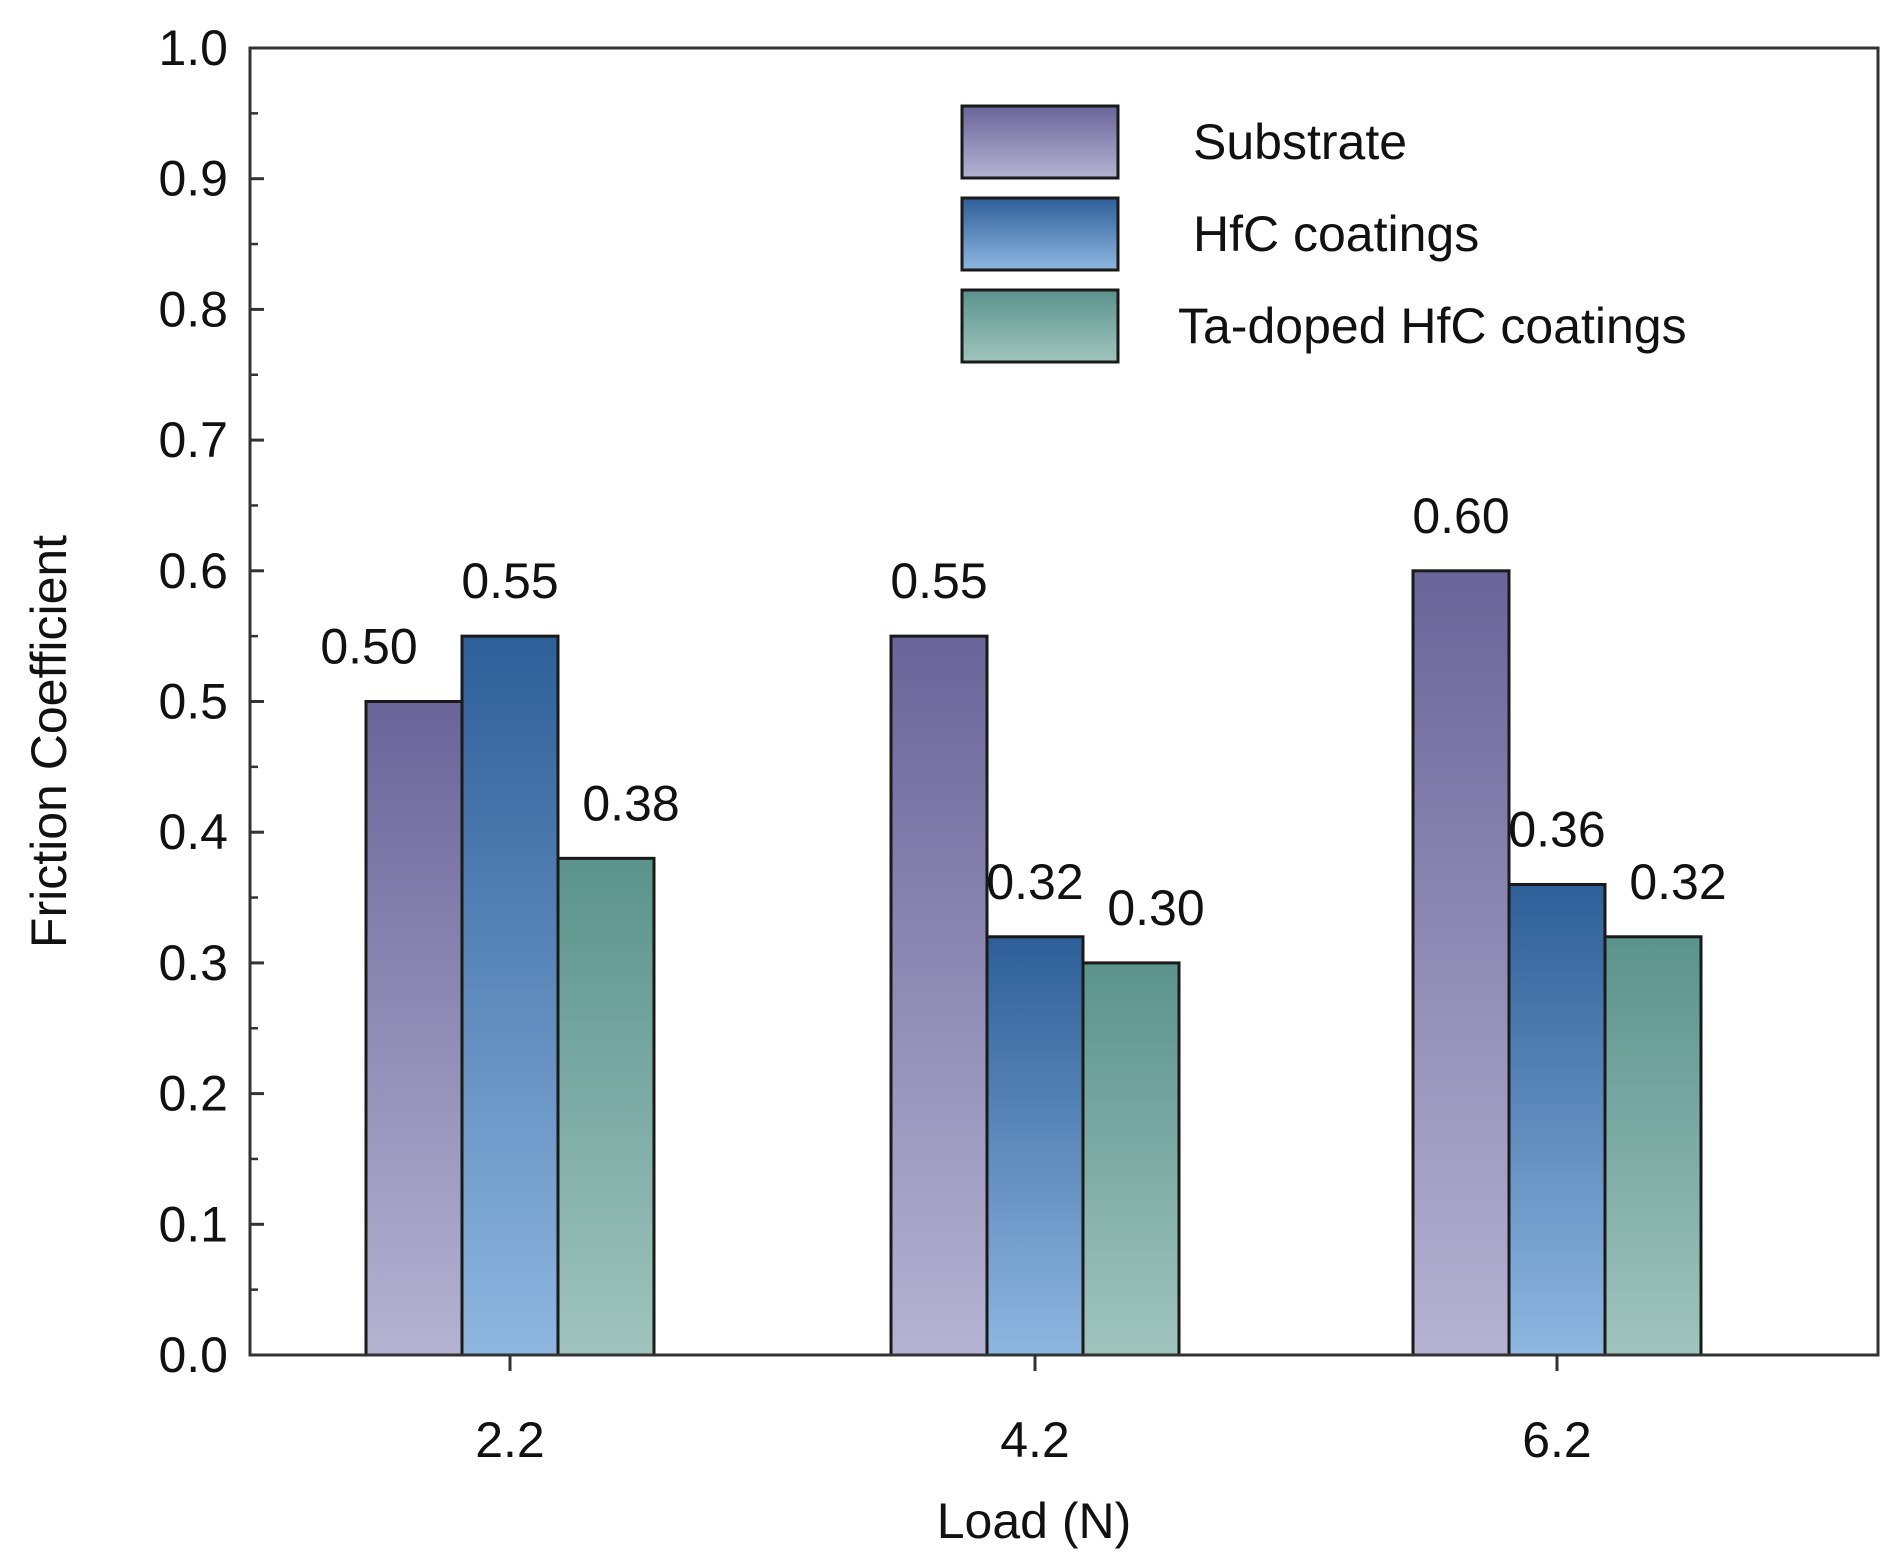 The image size is (1894, 1561). Describe the element at coordinates (606, 1106) in the screenshot. I see `bar-ta-doped-hfc-coatings-2.2` at that location.